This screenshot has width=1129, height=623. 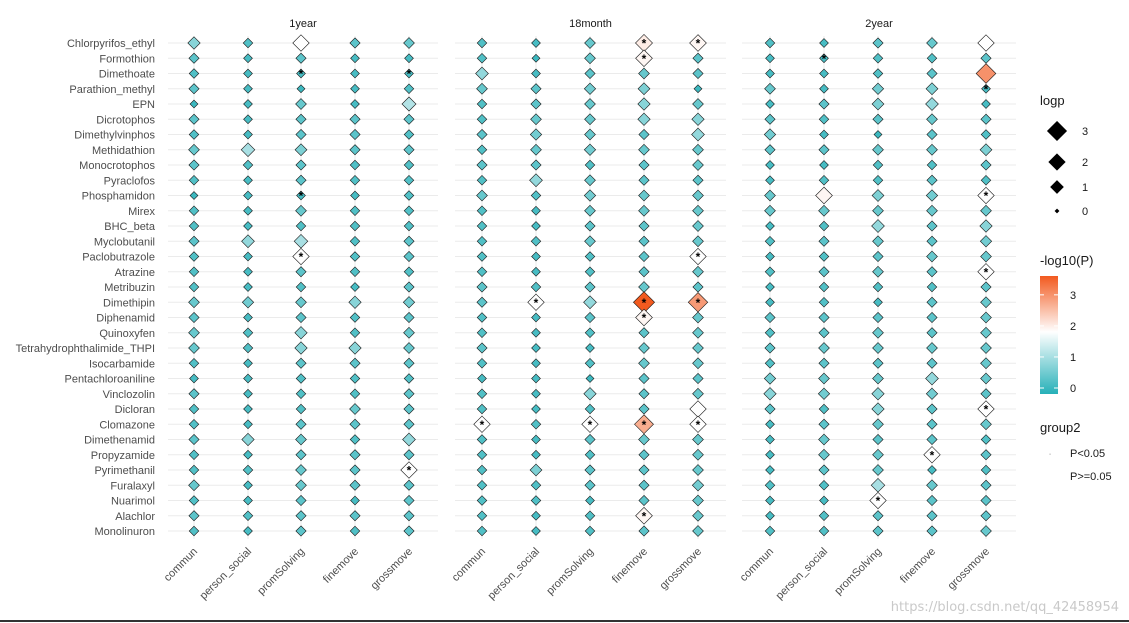 What do you see at coordinates (125, 120) in the screenshot?
I see `y-tick-label: Dicrotophos` at bounding box center [125, 120].